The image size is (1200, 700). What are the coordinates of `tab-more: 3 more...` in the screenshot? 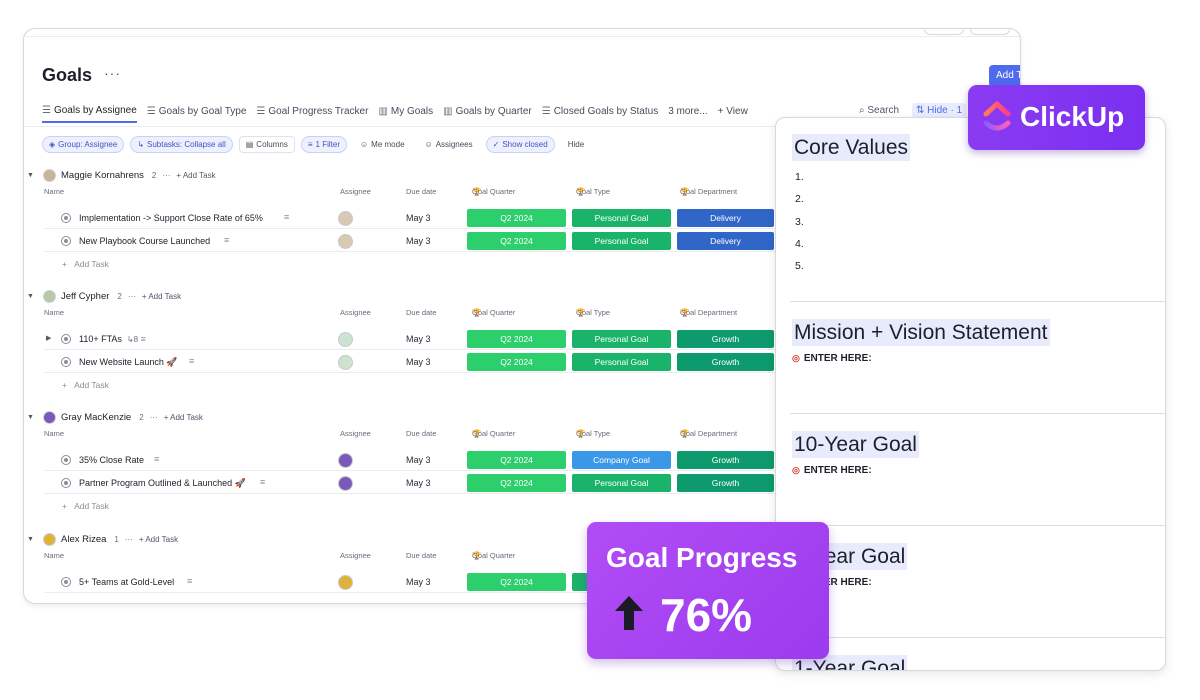 It's located at (687, 111).